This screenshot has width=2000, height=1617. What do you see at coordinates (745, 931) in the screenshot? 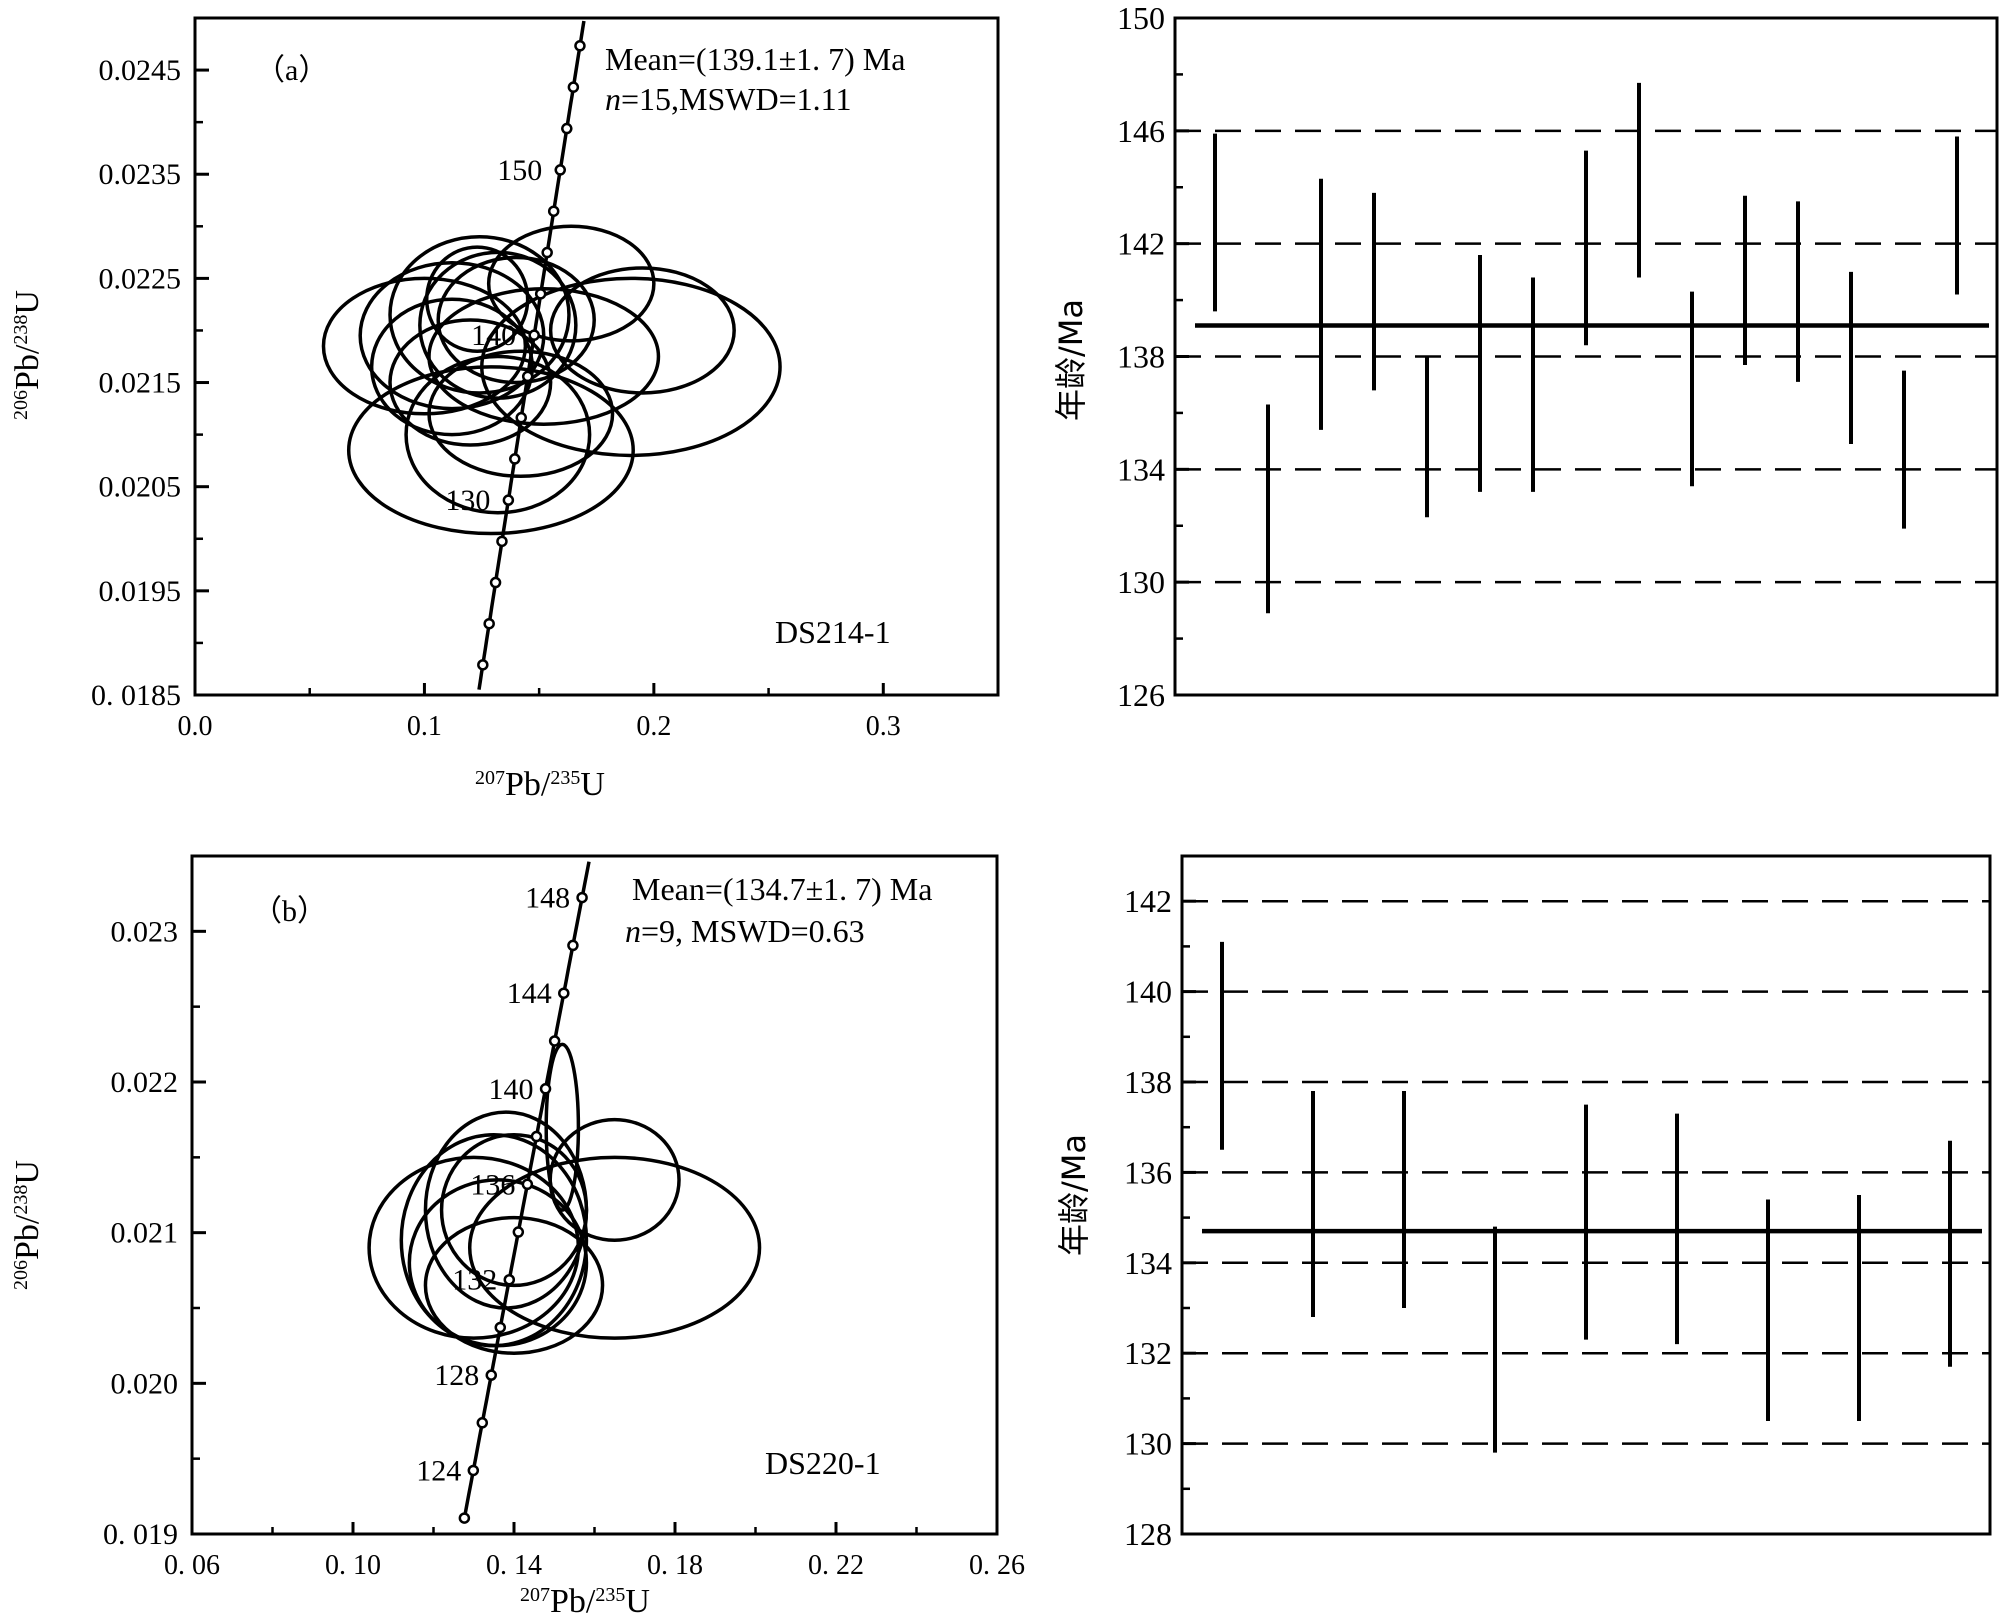
I see `n-mswd-annotation-b: n=9, MSWD=0.63` at bounding box center [745, 931].